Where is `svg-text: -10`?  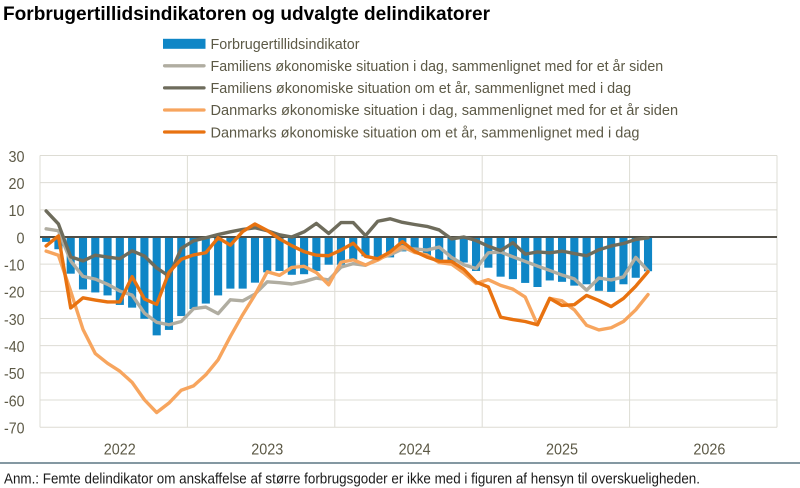
svg-text: -10 is located at coordinates (14, 265).